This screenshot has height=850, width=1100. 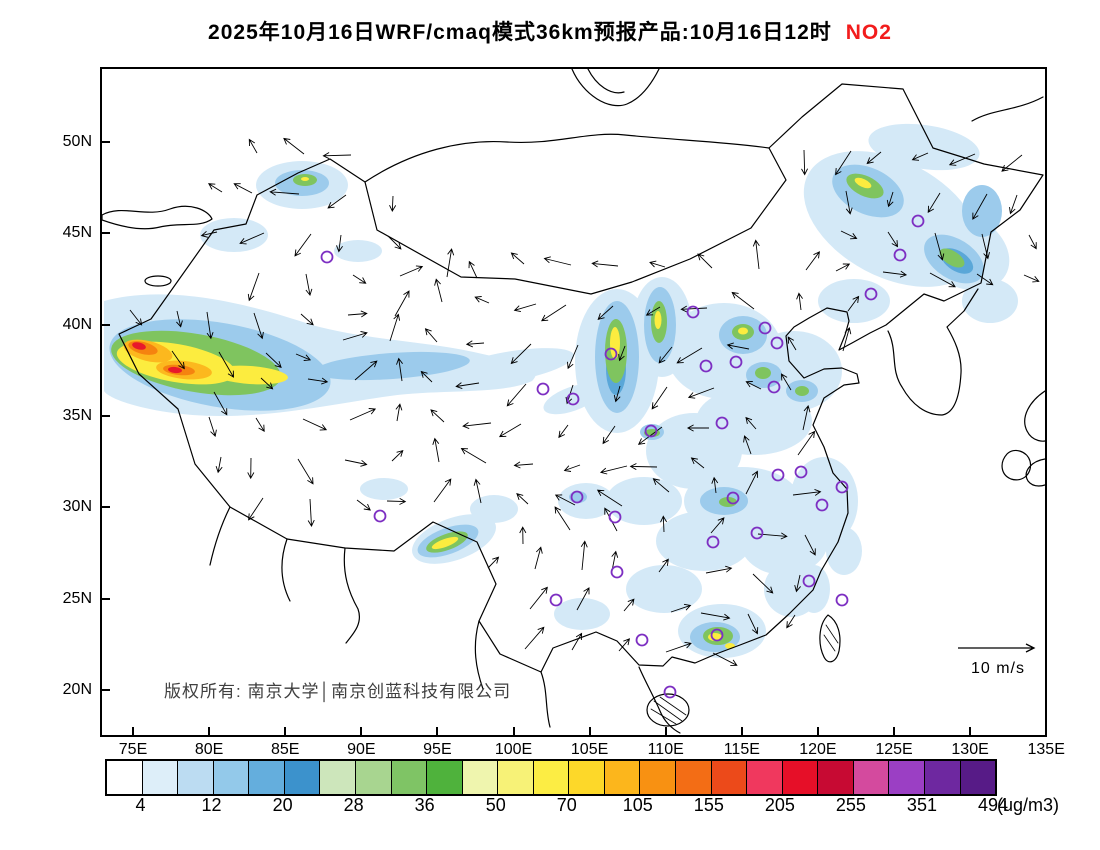 I want to click on colorbar-tick-label: 155, so click(x=708, y=805).